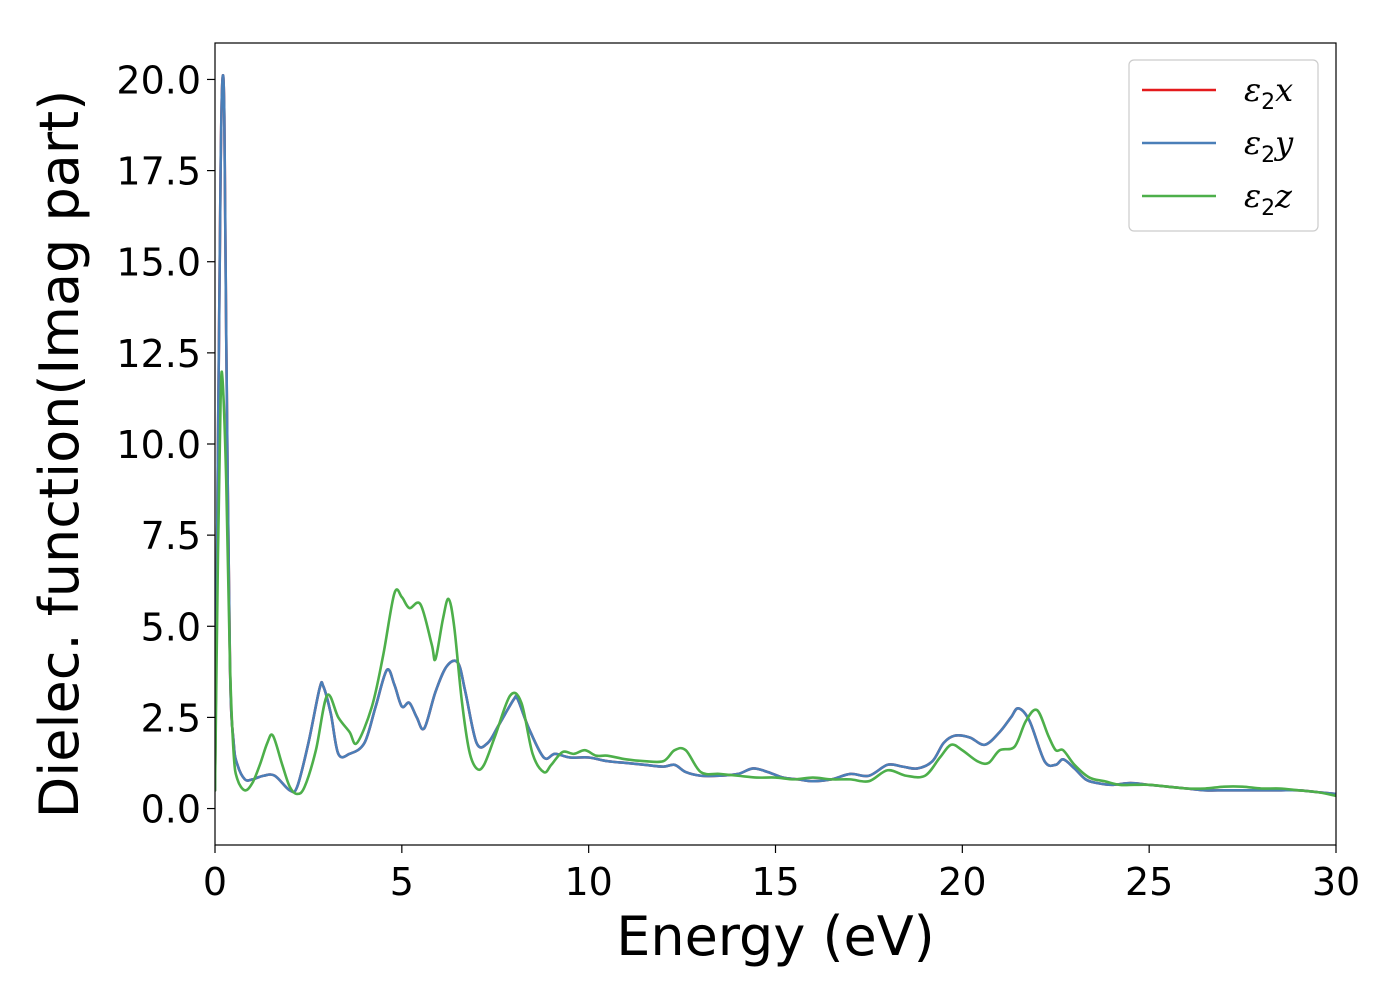 The image size is (1400, 1000). Describe the element at coordinates (588, 882) in the screenshot. I see `x-tick-label: 10` at that location.